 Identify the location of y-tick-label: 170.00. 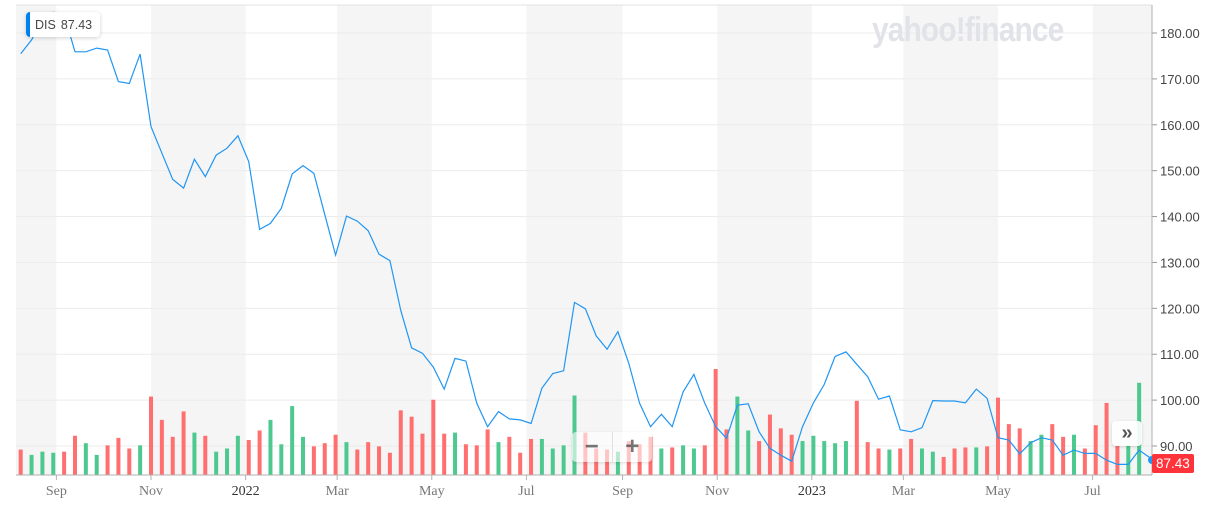
(1180, 79).